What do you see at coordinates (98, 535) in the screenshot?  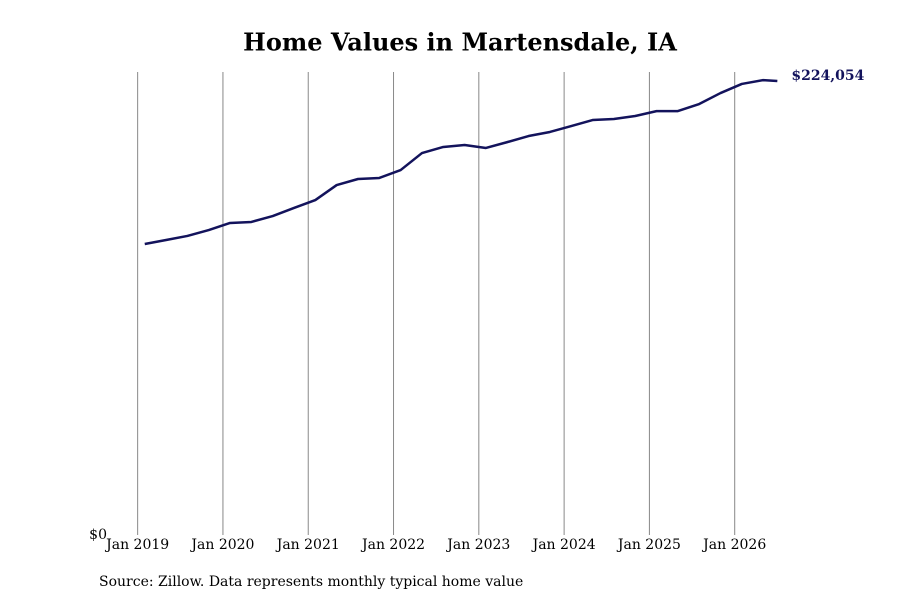 I see `y-tick-label: $0` at bounding box center [98, 535].